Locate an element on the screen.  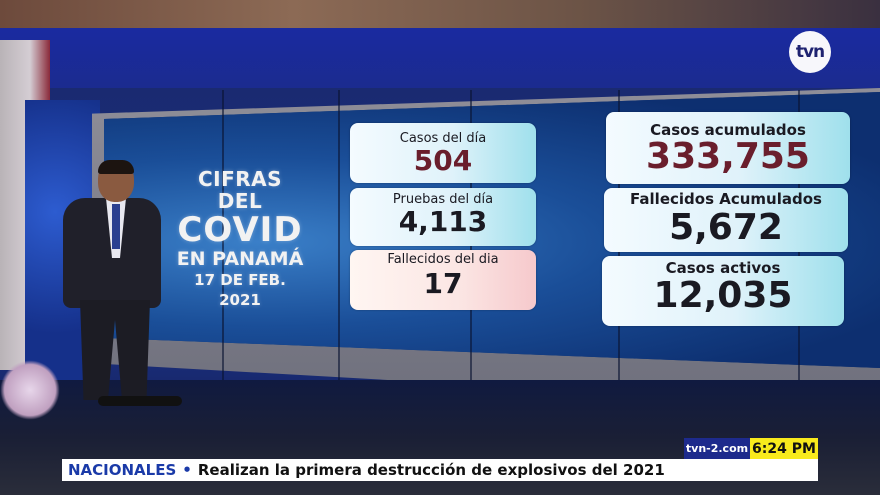
card-label: Pruebas del día is located at coordinates (443, 199).